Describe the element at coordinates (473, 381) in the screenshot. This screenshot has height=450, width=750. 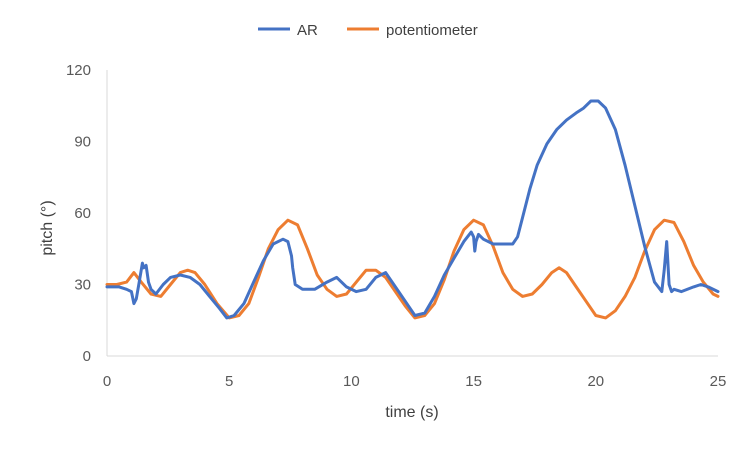
I see `x-tick-label: 15` at that location.